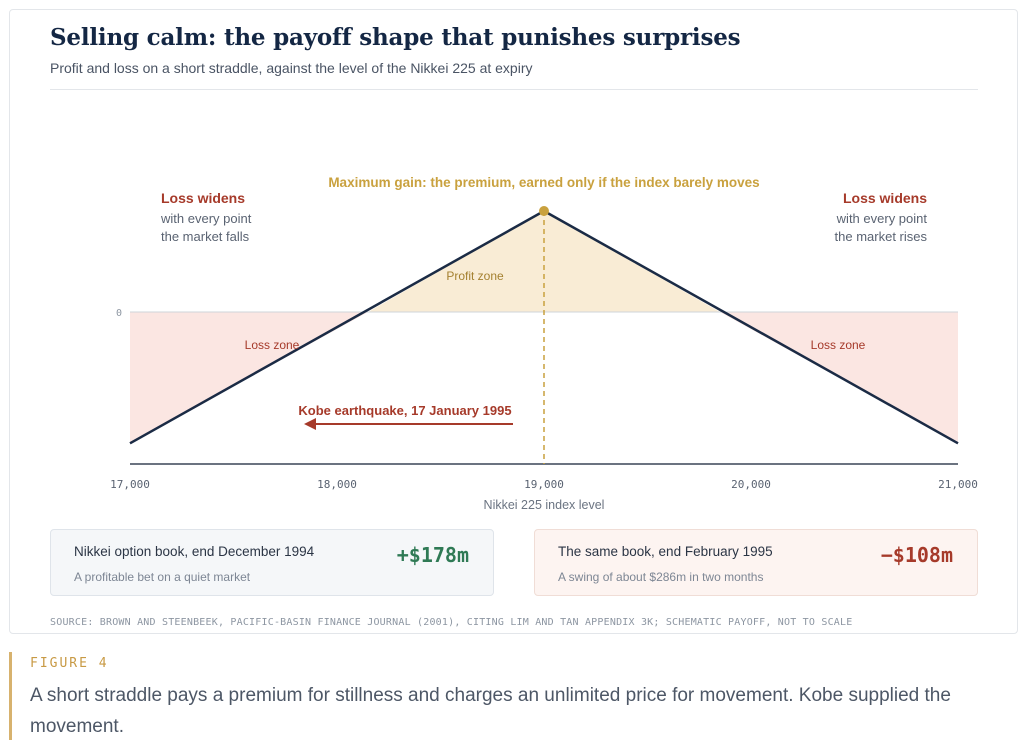  What do you see at coordinates (272, 345) in the screenshot?
I see `loss-zone-left-label: Loss zone` at bounding box center [272, 345].